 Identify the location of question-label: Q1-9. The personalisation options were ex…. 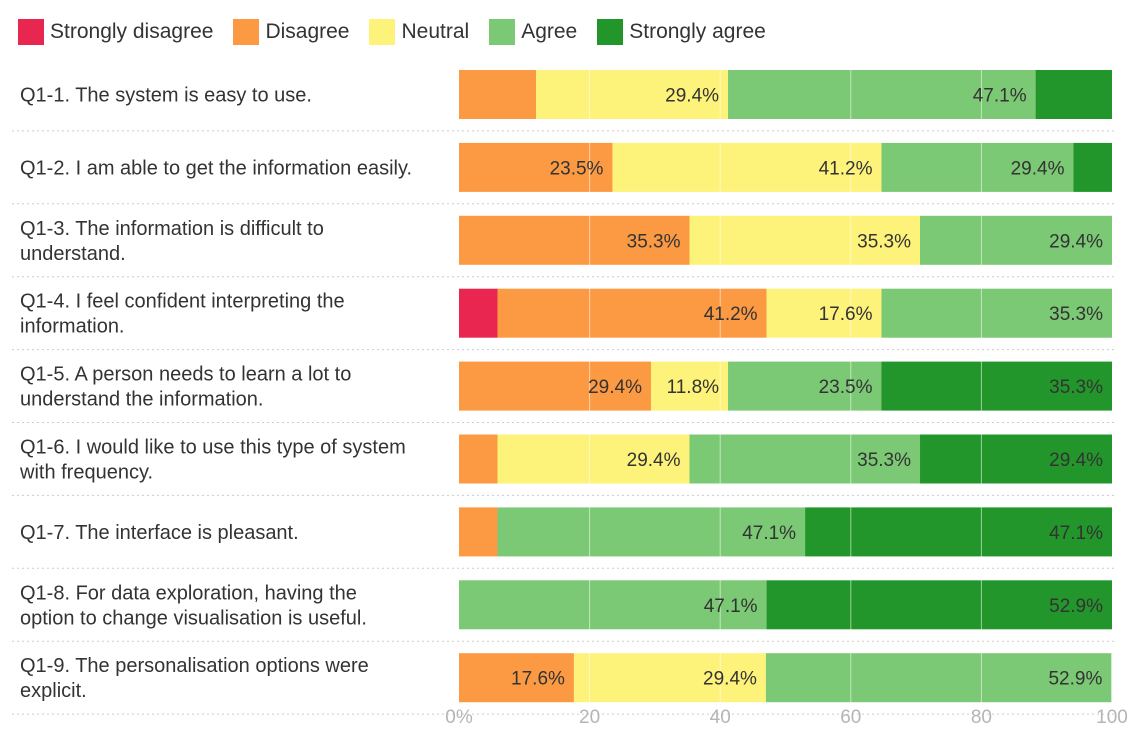
(194, 678).